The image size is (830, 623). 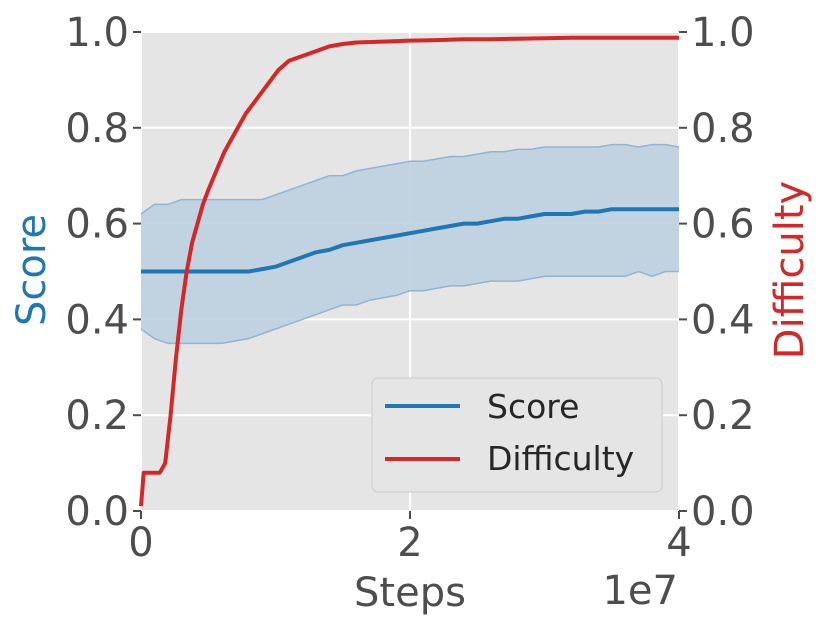 What do you see at coordinates (140, 543) in the screenshot?
I see `x-tick-label: 0` at bounding box center [140, 543].